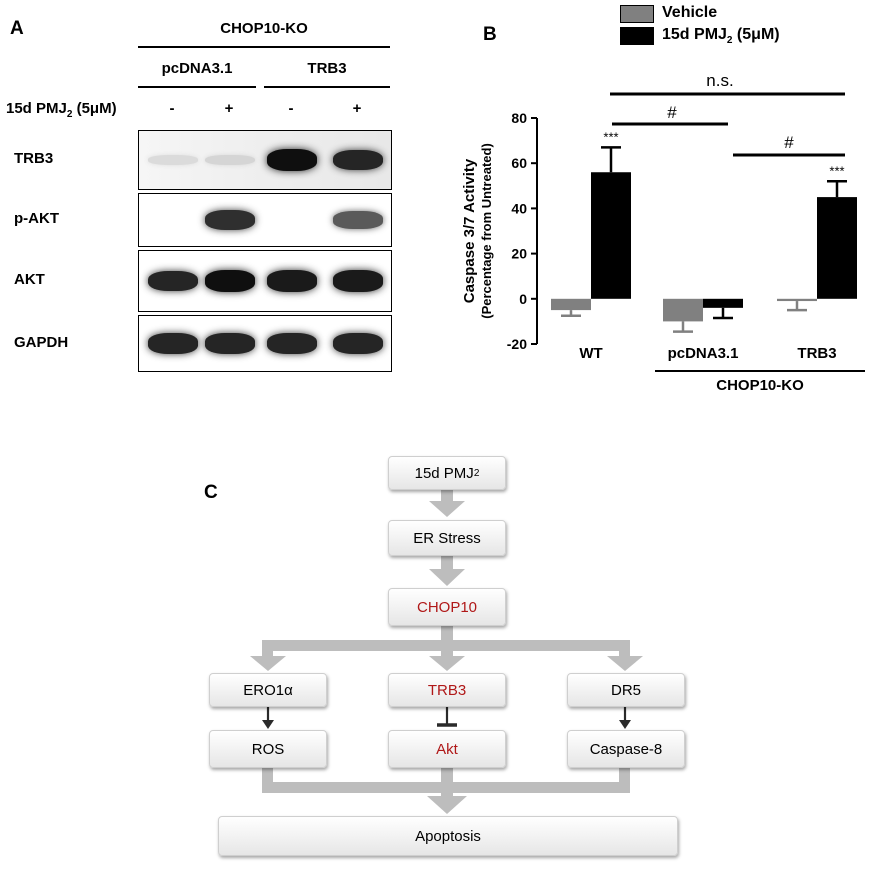 Image resolution: width=879 pixels, height=869 pixels. I want to click on legend-label-vehicle: Vehicle, so click(690, 12).